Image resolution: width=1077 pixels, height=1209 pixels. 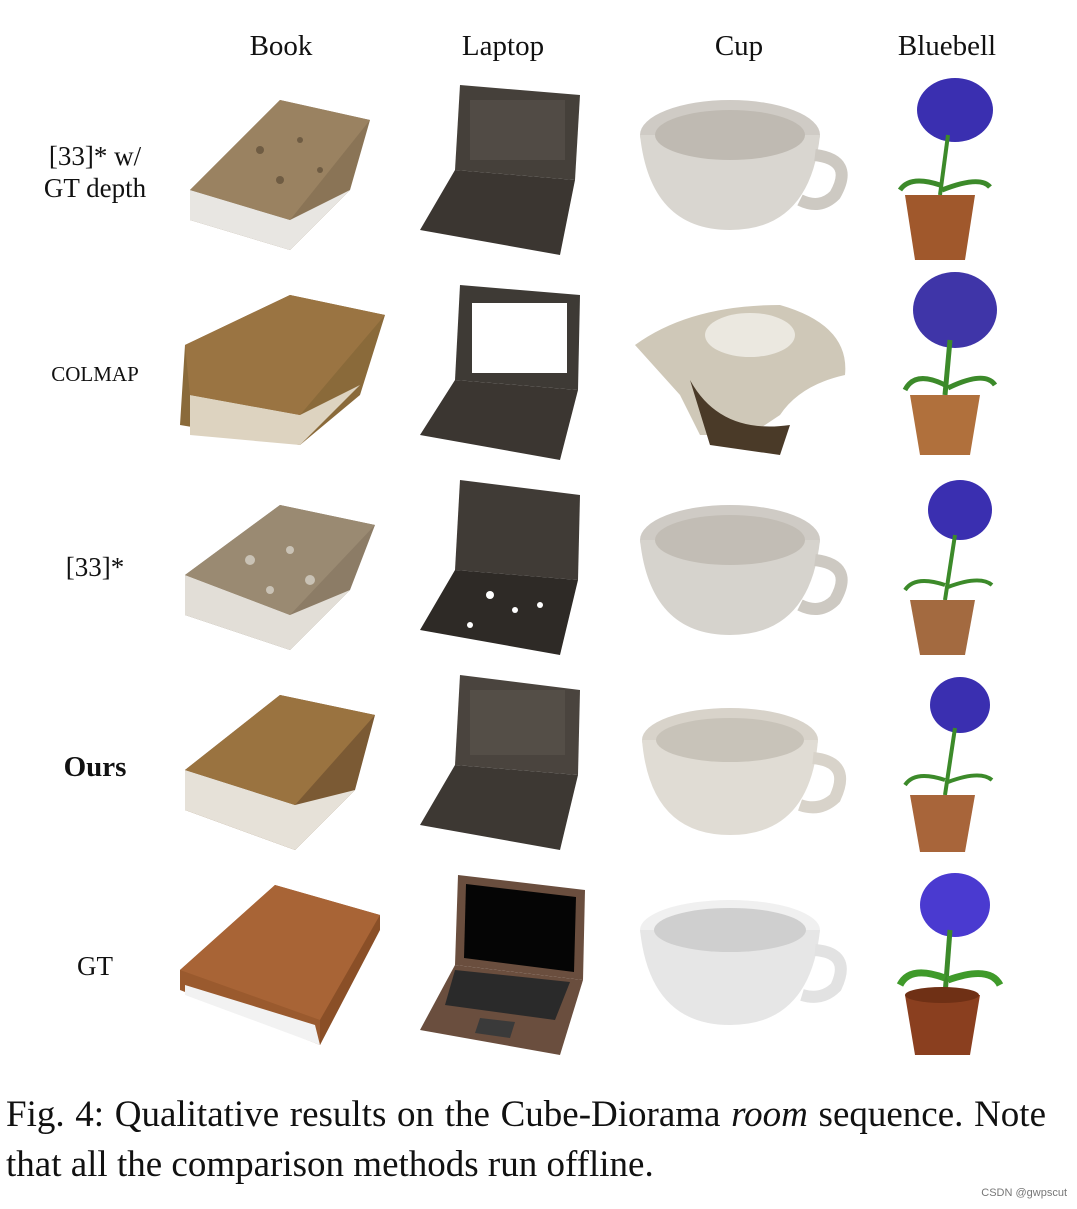 What do you see at coordinates (510, 570) in the screenshot?
I see `image-laptop-row3` at bounding box center [510, 570].